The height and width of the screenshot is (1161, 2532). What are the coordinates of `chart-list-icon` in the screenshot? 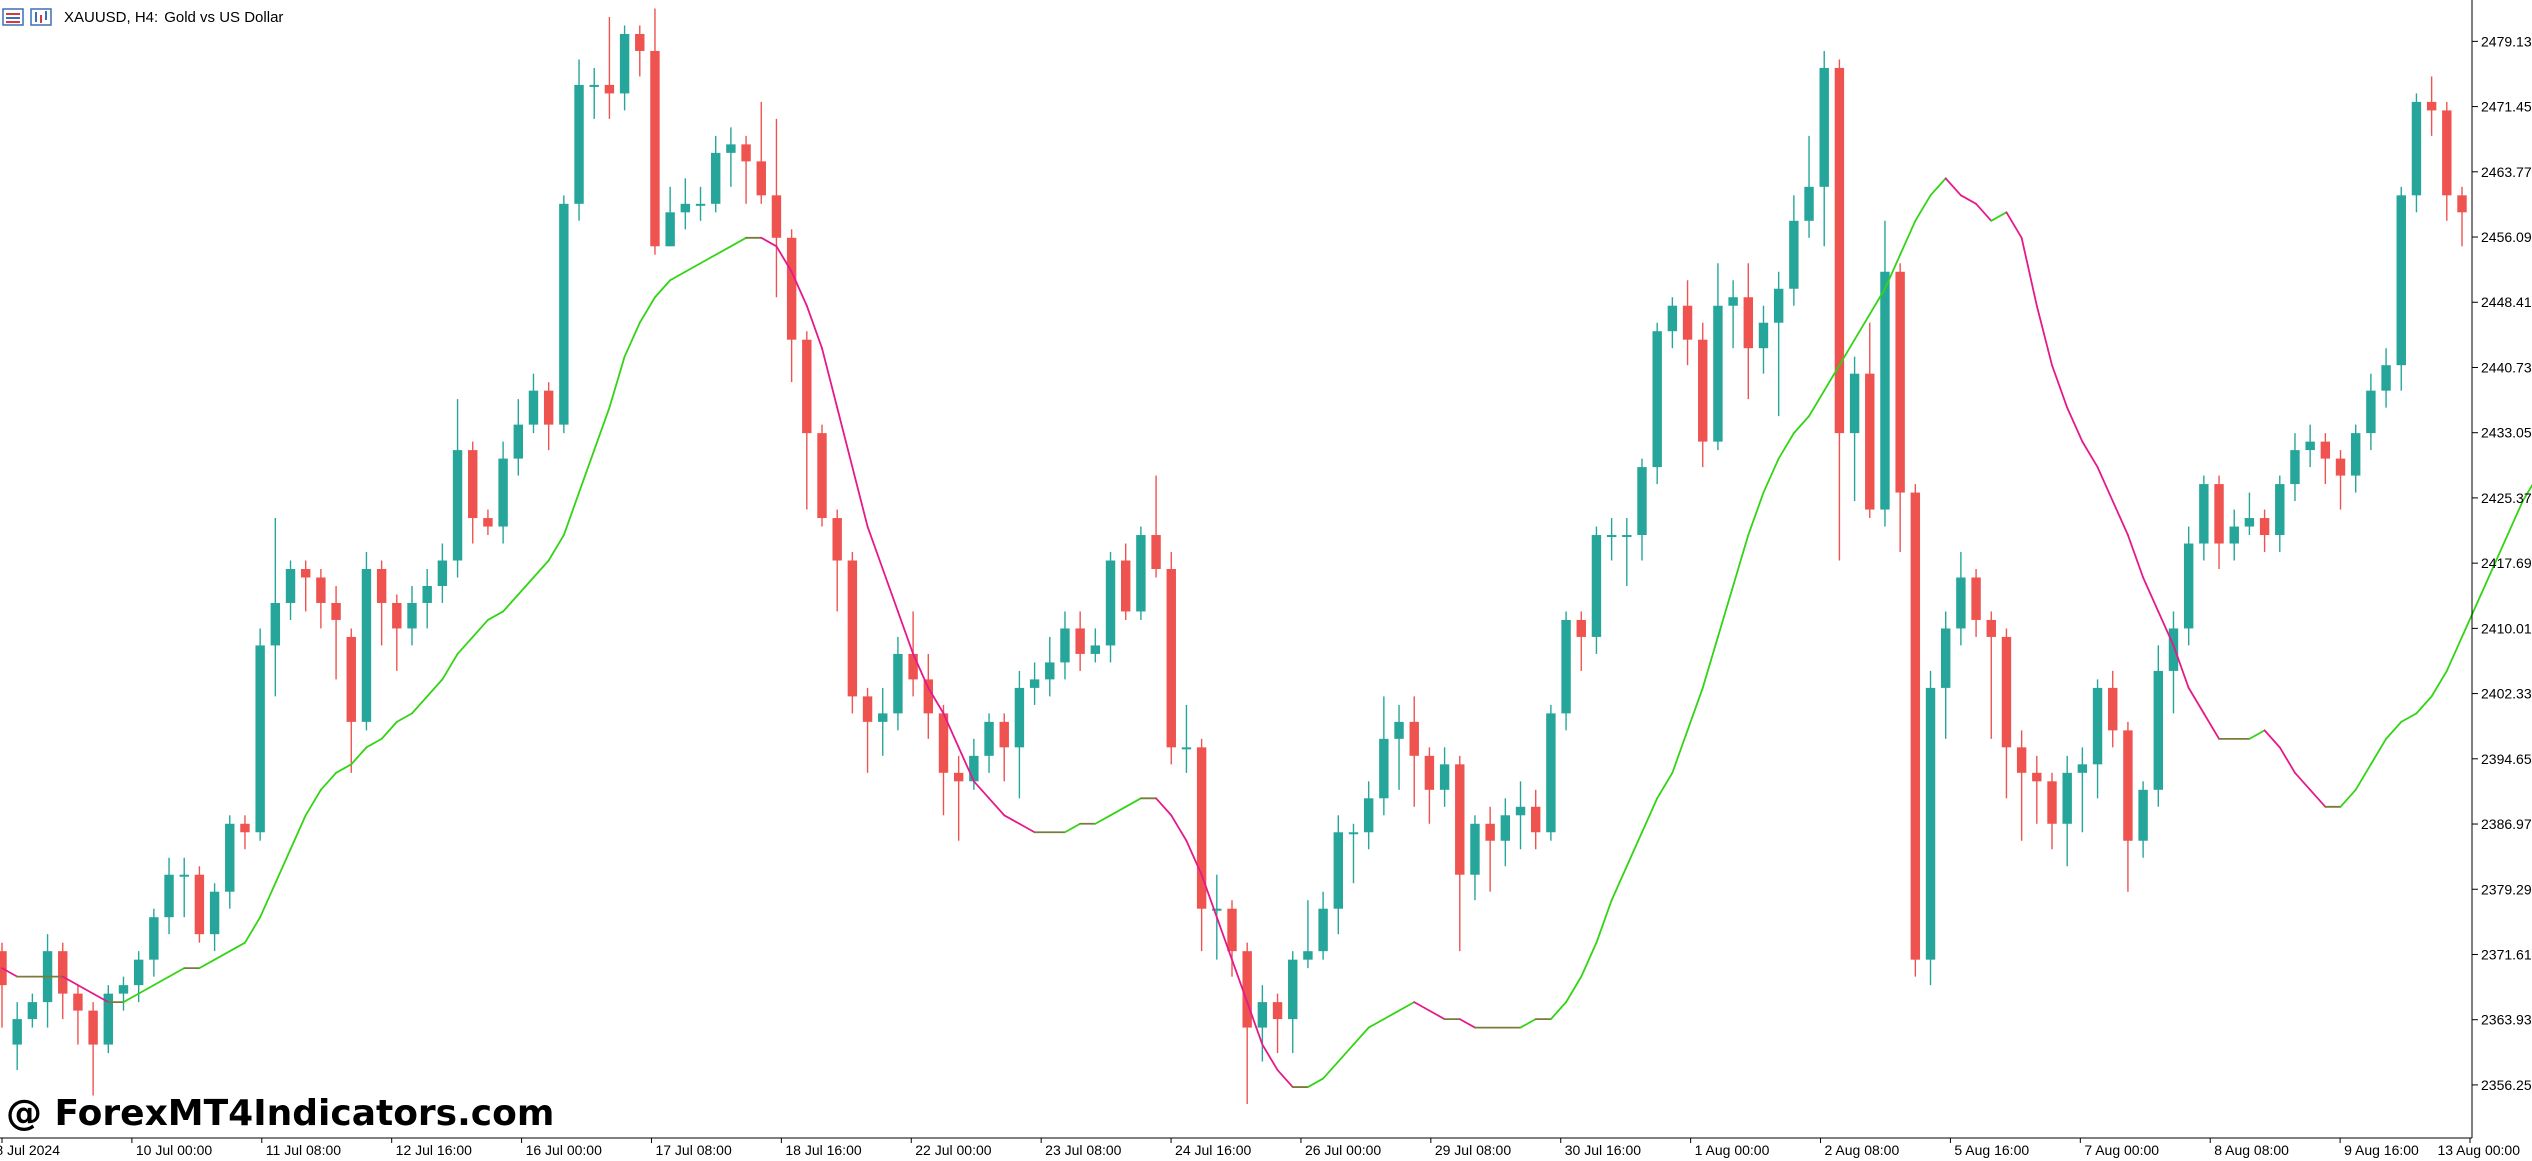 It's located at (13, 17).